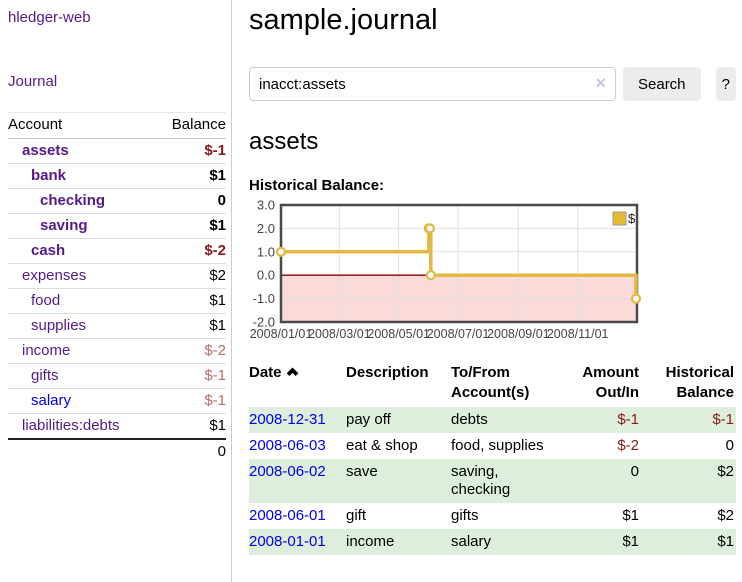 The width and height of the screenshot is (742, 582). Describe the element at coordinates (46, 300) in the screenshot. I see `account-link-food: food` at that location.